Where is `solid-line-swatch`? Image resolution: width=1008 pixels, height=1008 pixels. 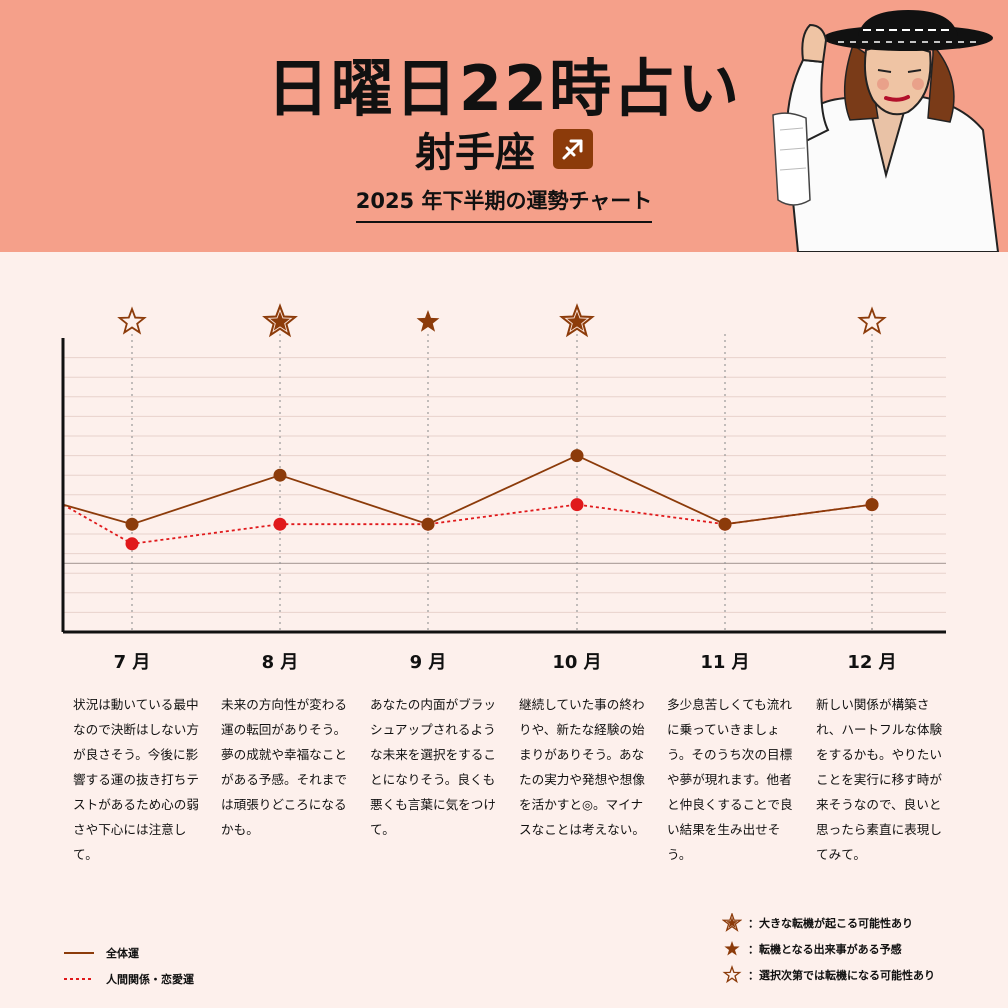 solid-line-swatch is located at coordinates (79, 953).